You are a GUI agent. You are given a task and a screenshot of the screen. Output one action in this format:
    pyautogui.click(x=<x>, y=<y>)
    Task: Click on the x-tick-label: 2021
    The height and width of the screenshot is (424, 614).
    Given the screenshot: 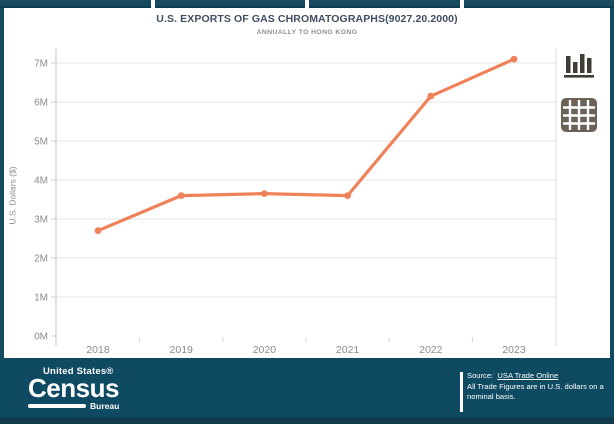 What is the action you would take?
    pyautogui.click(x=348, y=350)
    